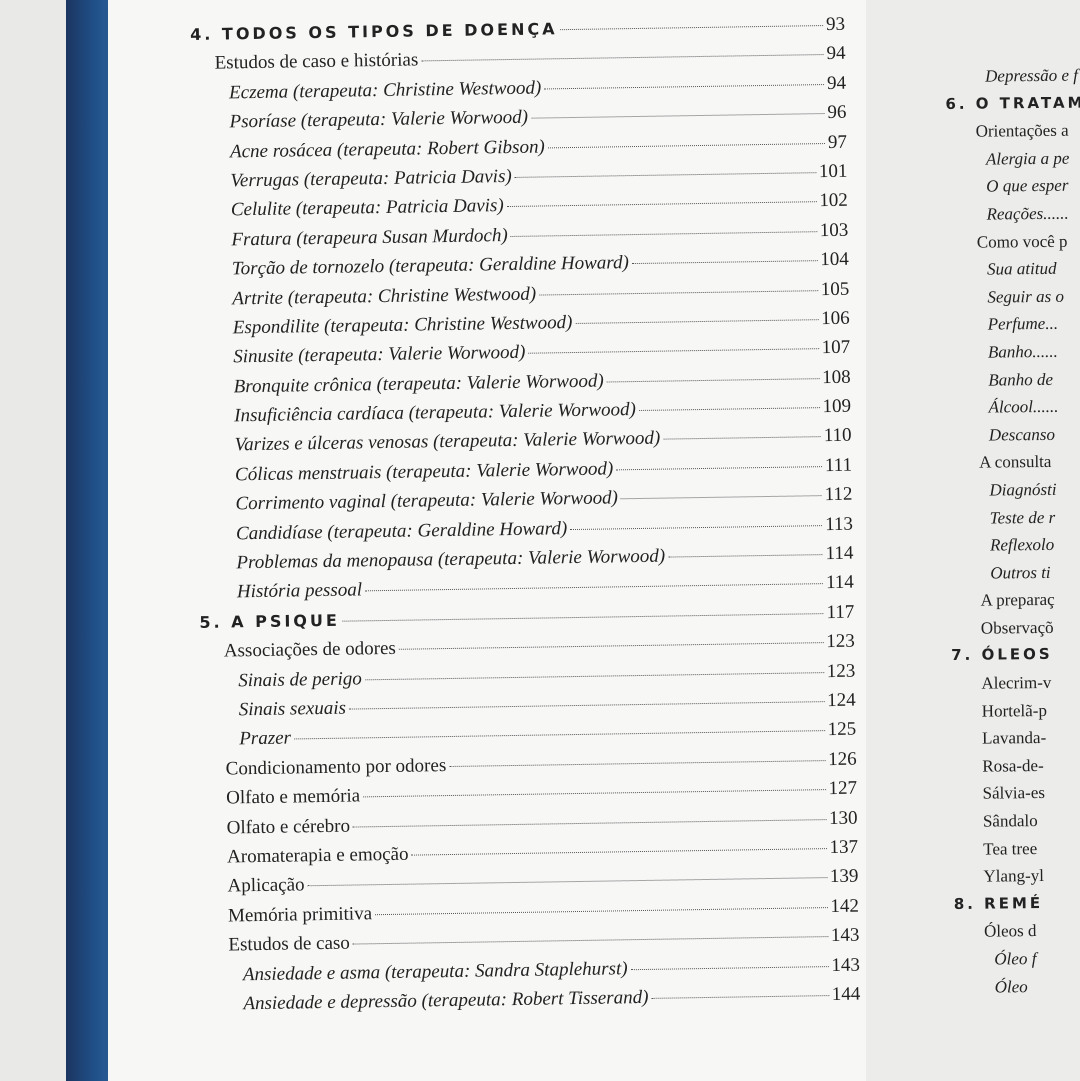 This screenshot has width=1080, height=1081. What do you see at coordinates (371, 178) in the screenshot?
I see `toc-entry-title: Verrugas (terapeuta: Patricia Davis)` at bounding box center [371, 178].